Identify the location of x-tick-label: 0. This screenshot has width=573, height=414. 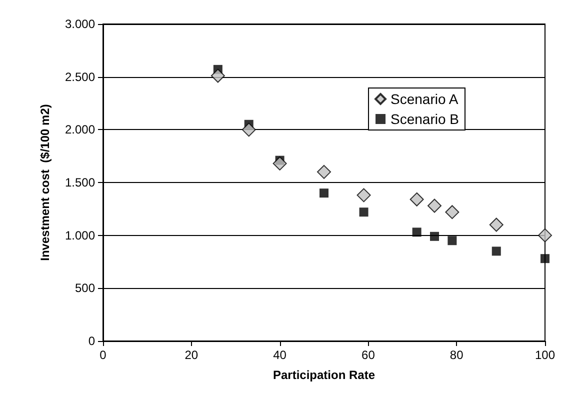
(103, 355).